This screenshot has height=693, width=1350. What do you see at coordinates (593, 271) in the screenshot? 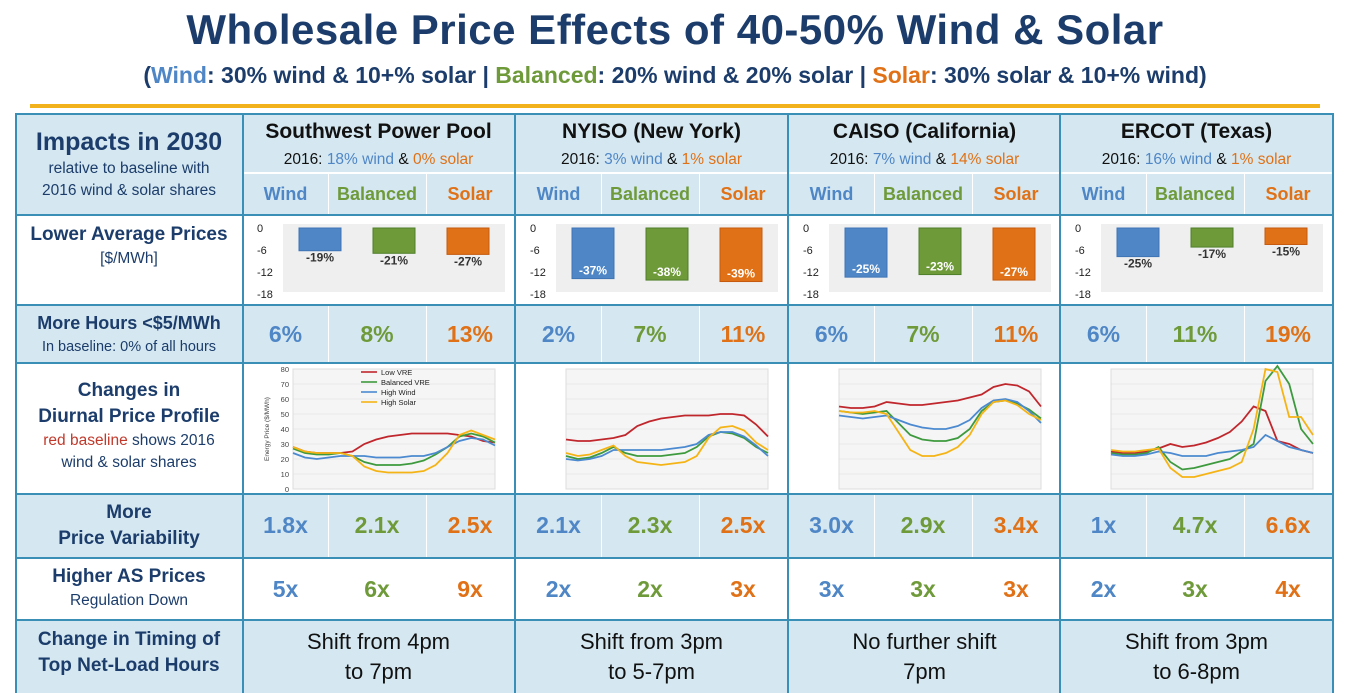
I see `bar-data-label: -37%` at bounding box center [593, 271].